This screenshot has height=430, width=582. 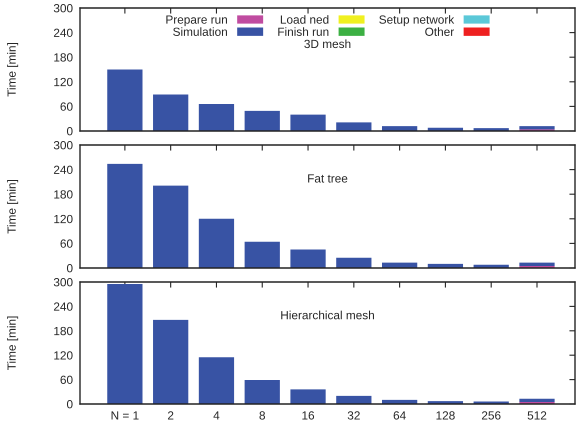 I want to click on legend-label: Setup network, so click(x=416, y=20).